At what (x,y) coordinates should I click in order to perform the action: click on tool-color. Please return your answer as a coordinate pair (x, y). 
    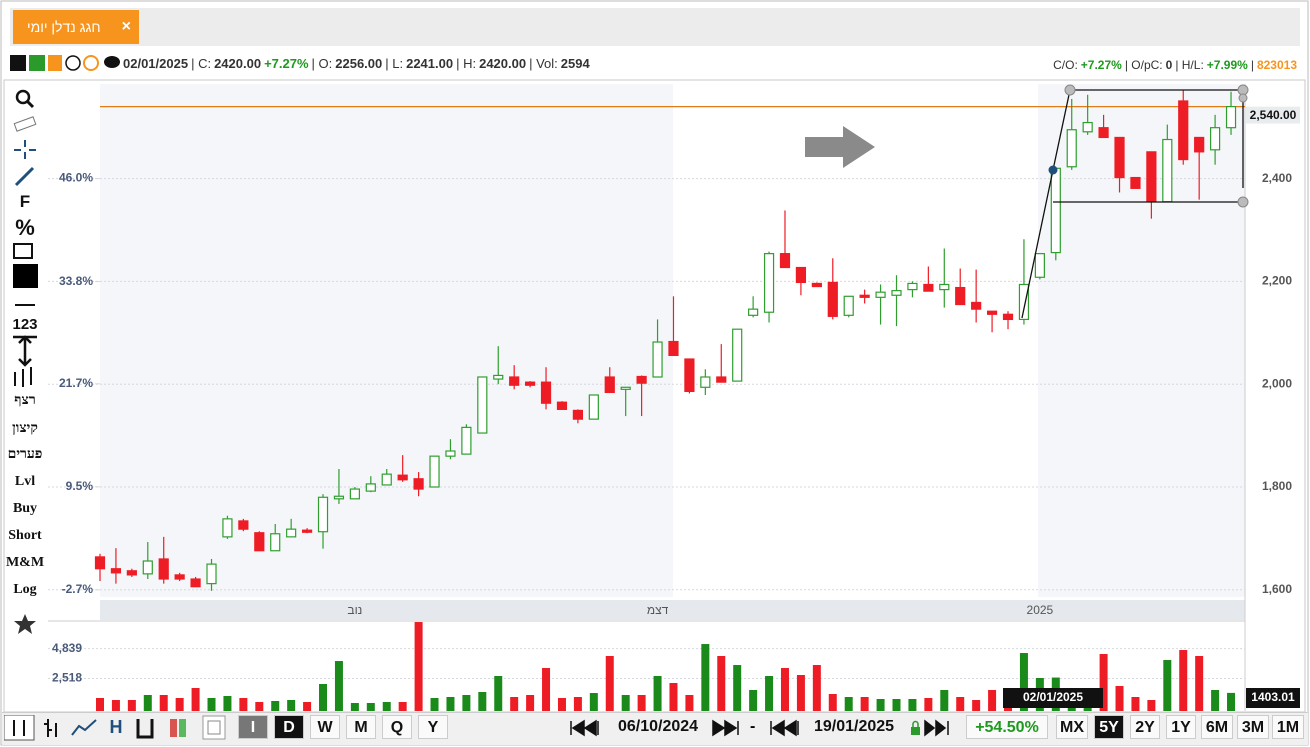
    Looking at the image, I should click on (25, 276).